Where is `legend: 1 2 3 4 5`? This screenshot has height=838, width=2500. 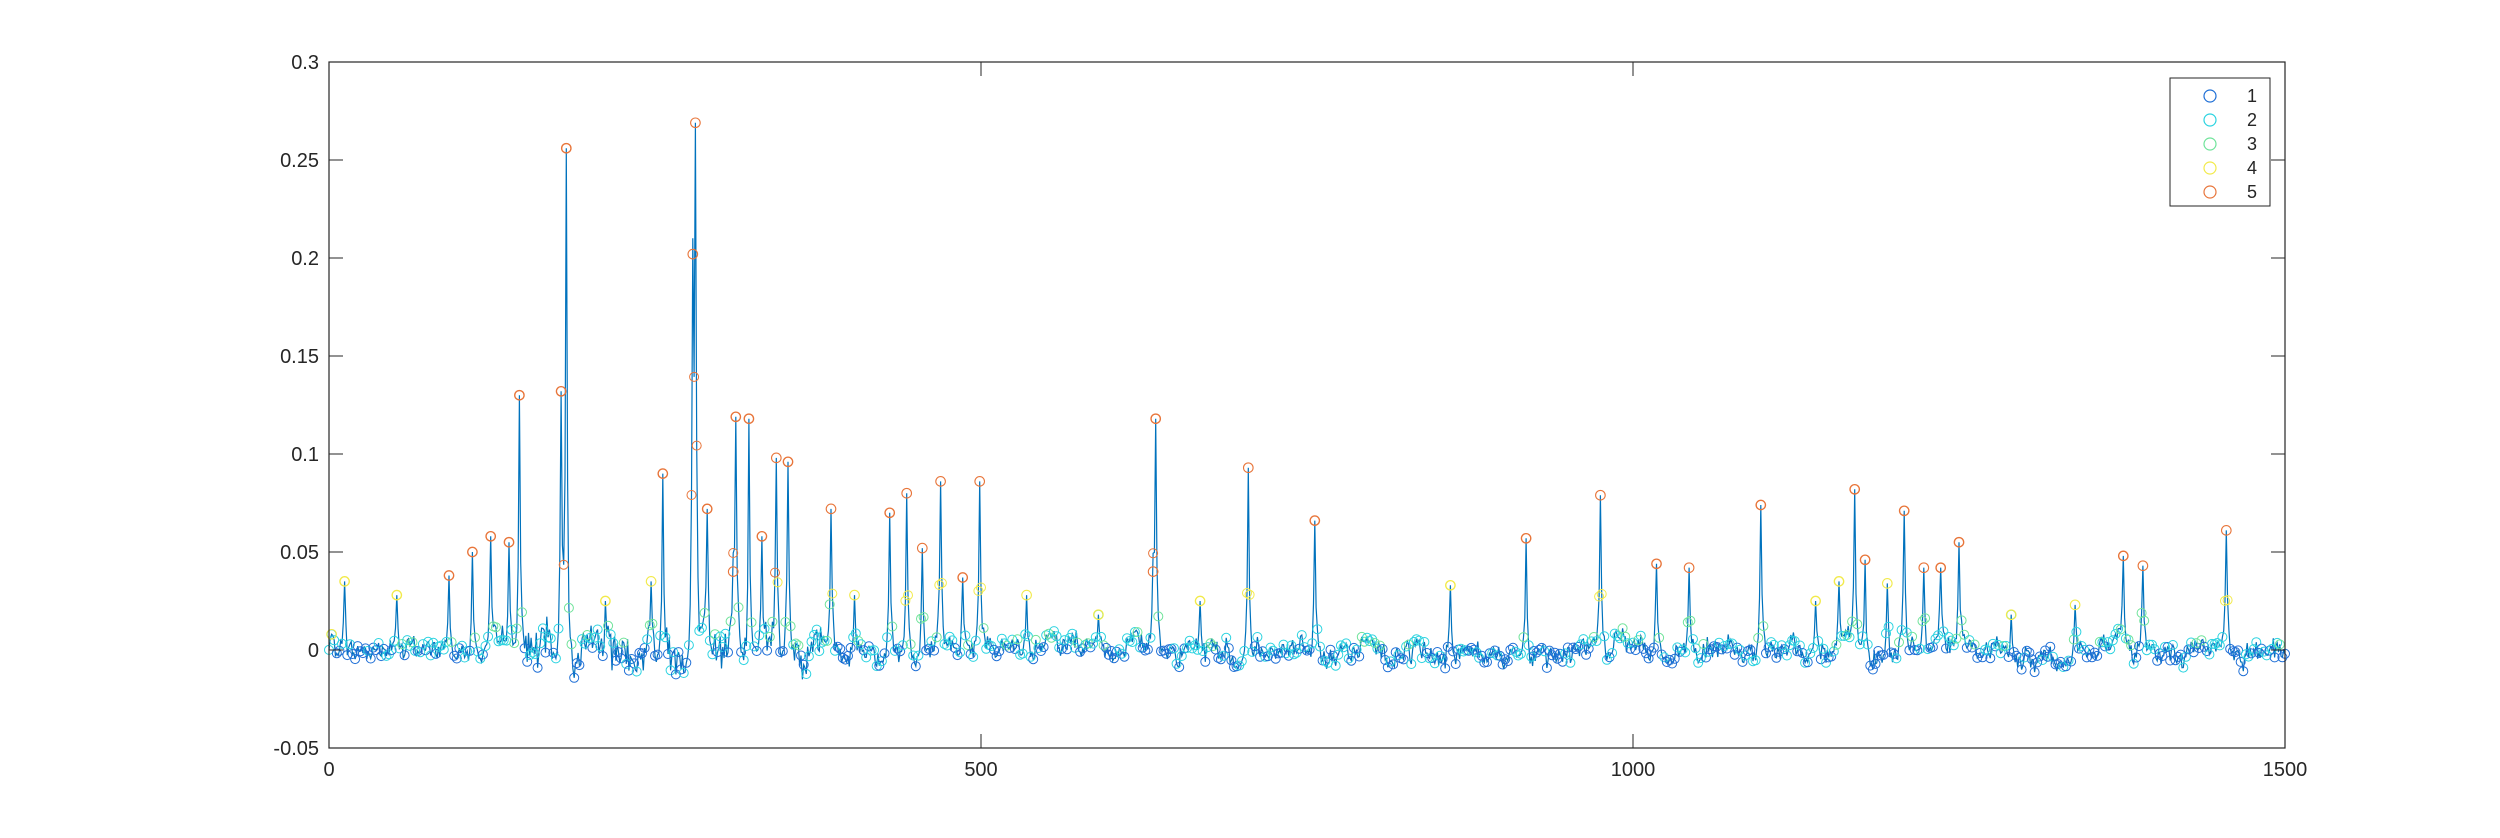
legend: 1 2 3 4 5 is located at coordinates (2220, 142).